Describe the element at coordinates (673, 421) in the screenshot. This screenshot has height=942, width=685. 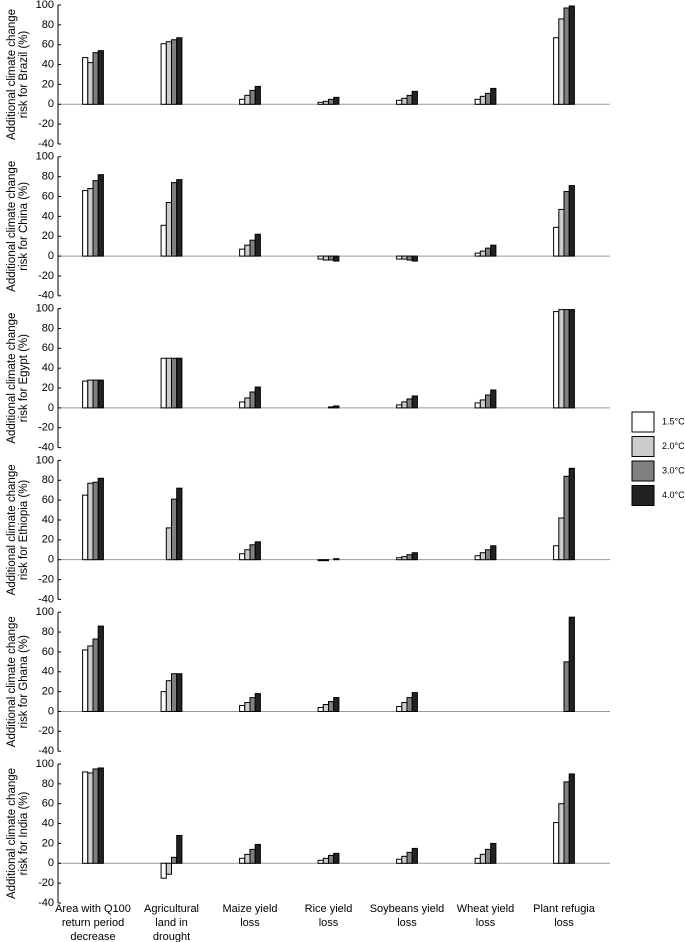
I see `legend-label: 1.5°C` at that location.